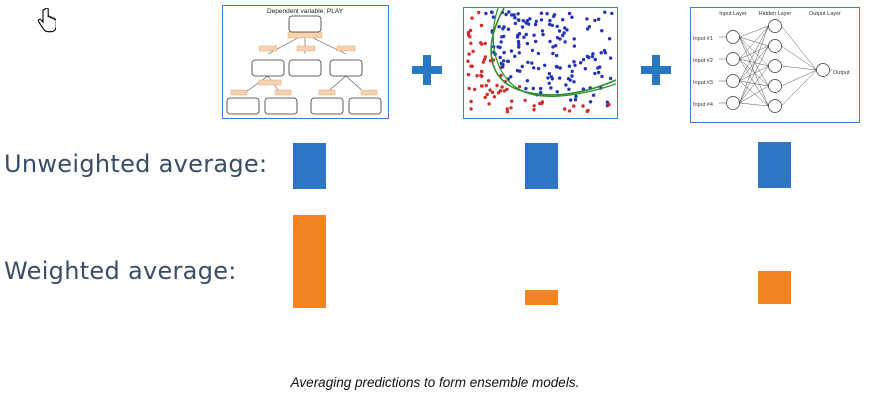 Image resolution: width=870 pixels, height=401 pixels. Describe the element at coordinates (120, 271) in the screenshot. I see `weighted-average-label: Weighted average:` at that location.